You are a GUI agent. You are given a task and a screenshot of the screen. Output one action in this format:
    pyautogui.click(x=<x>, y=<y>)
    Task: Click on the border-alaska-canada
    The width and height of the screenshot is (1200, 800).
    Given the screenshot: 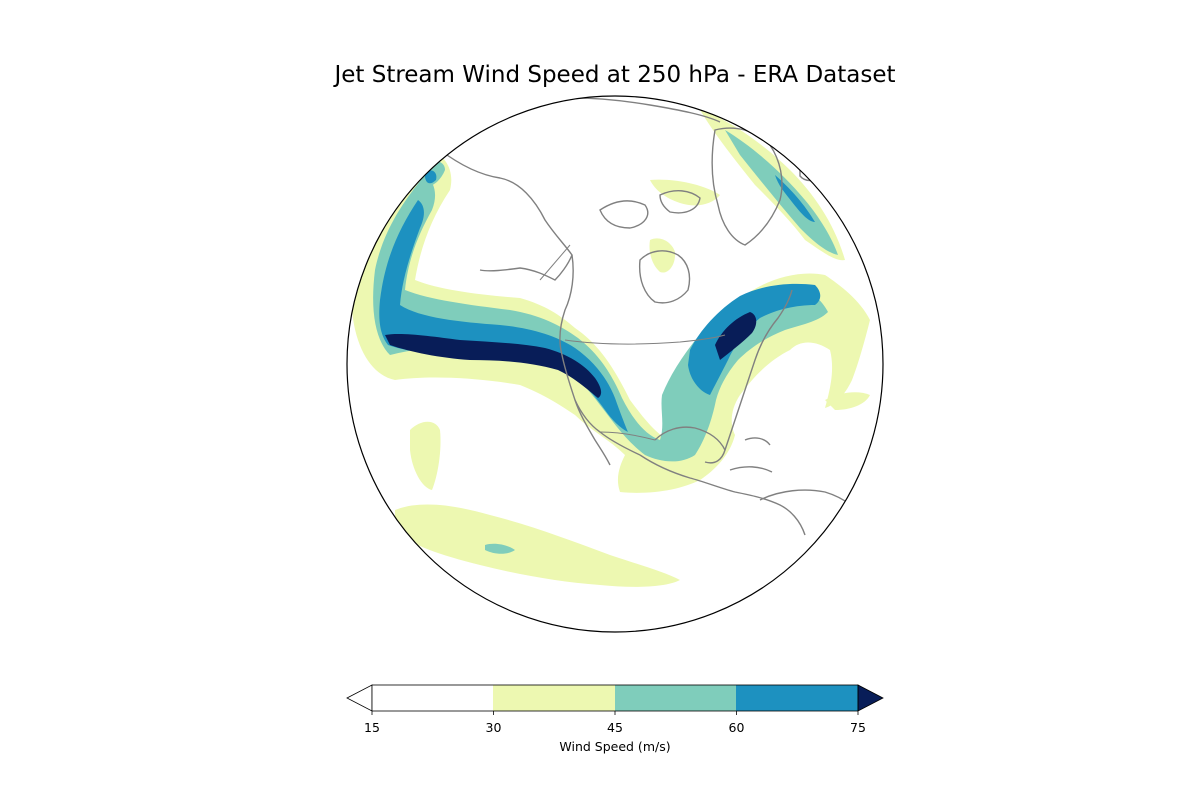 What is the action you would take?
    pyautogui.click(x=555, y=262)
    